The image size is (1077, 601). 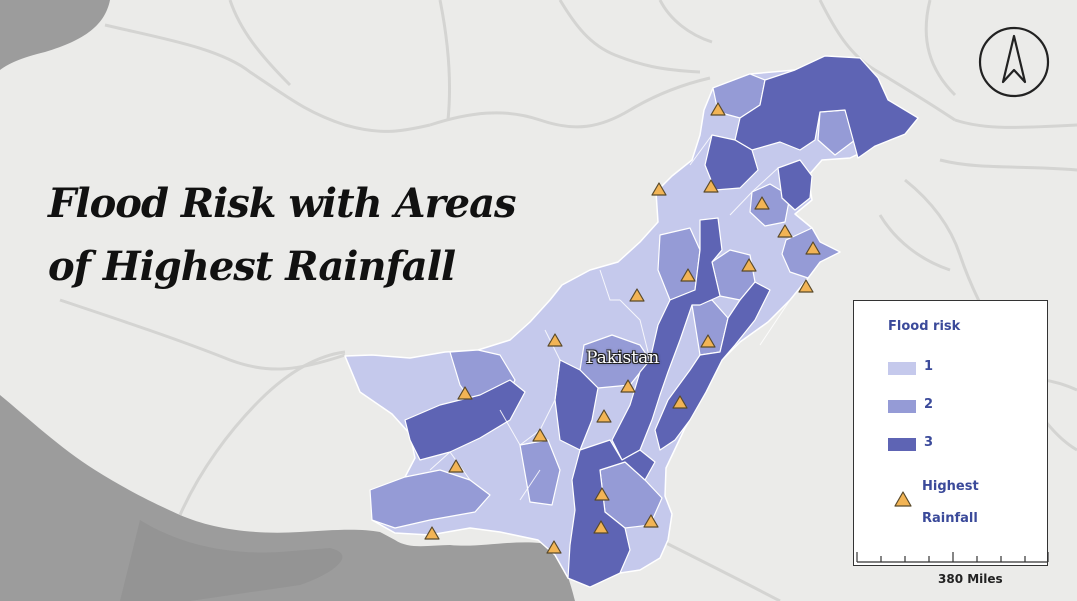 I want to click on legend-rainfall-label: Highest Rainfall, so click(x=950, y=503).